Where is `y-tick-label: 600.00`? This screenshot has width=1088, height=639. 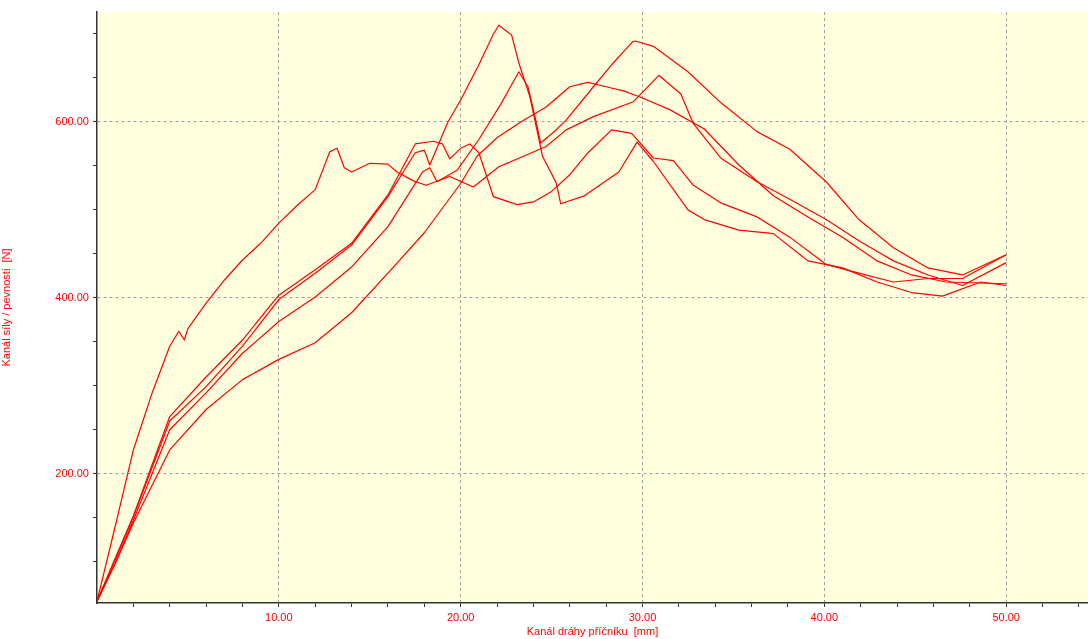 y-tick-label: 600.00 is located at coordinates (72, 120).